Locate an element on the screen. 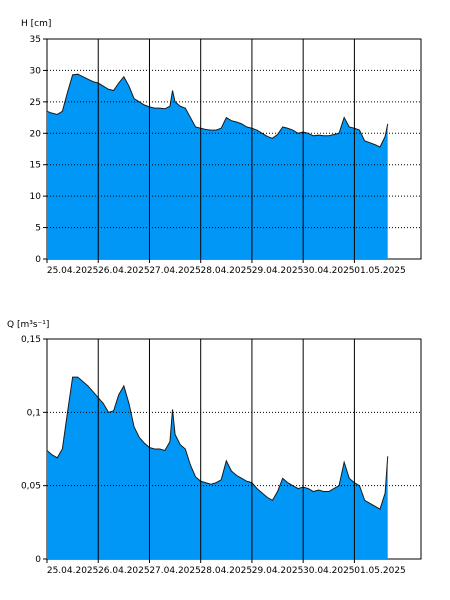 This screenshot has width=450, height=600. y-axis-label: Q [m³s⁻¹] is located at coordinates (28, 325).